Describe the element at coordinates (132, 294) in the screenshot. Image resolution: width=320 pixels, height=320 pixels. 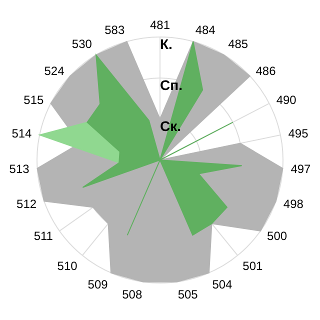
I see `spoke-label: 508` at that location.